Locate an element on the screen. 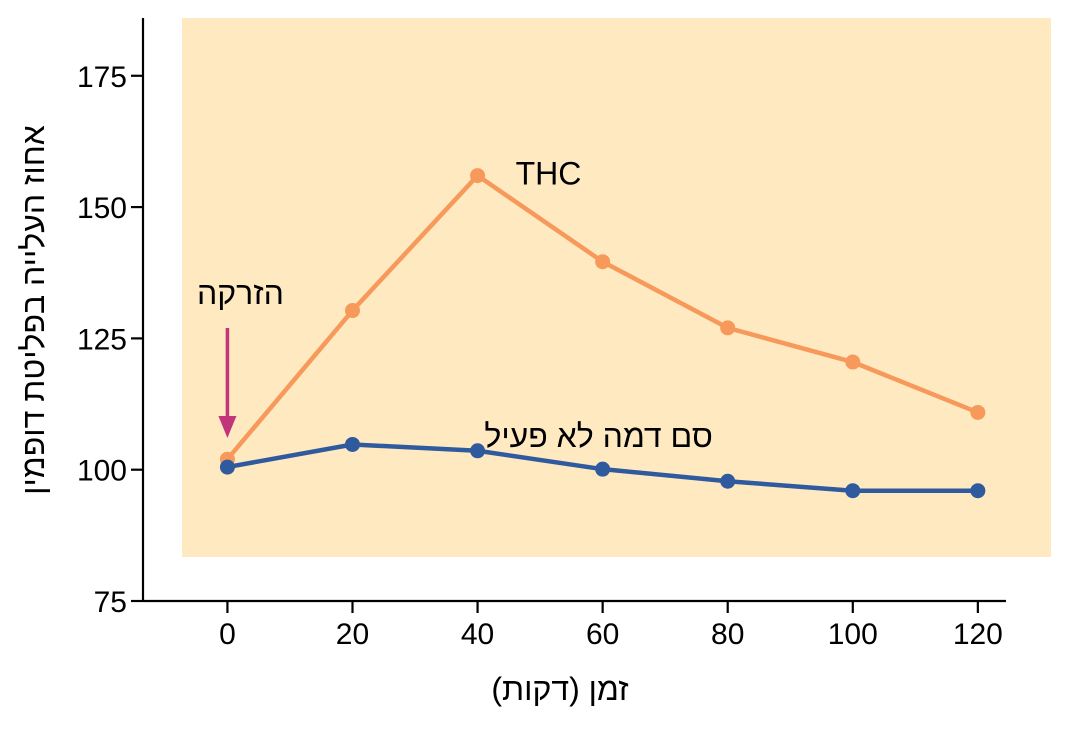 The width and height of the screenshot is (1066, 740). x-axis-ticks: 0 20 40 60 80 100 120 is located at coordinates (611, 626).